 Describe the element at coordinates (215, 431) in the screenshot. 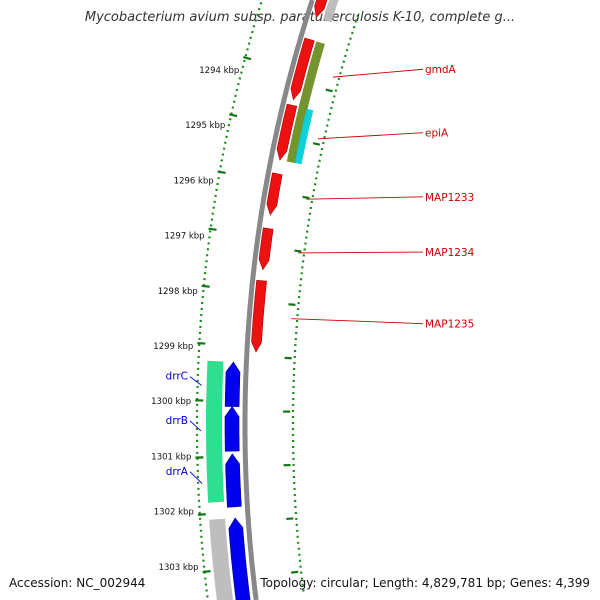

I see `feature-green-drr` at that location.